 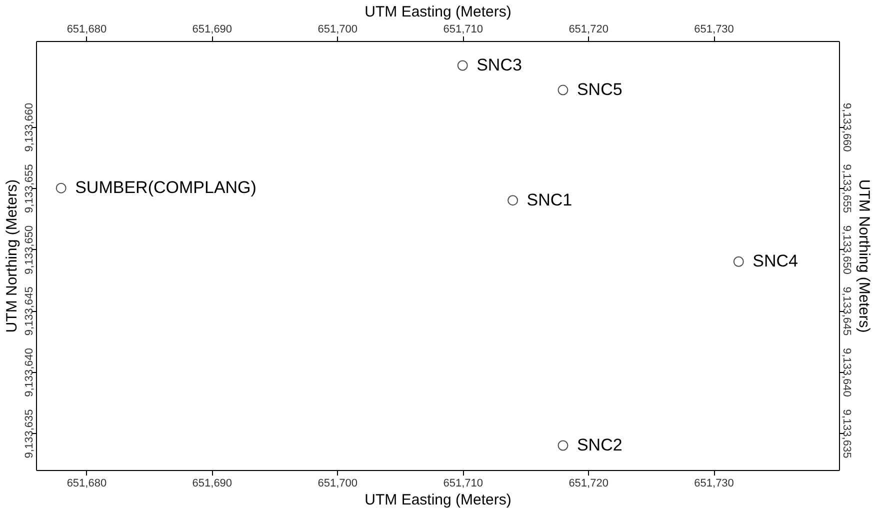 What do you see at coordinates (588, 484) in the screenshot?
I see `x2-tick-label: 651,720` at bounding box center [588, 484].